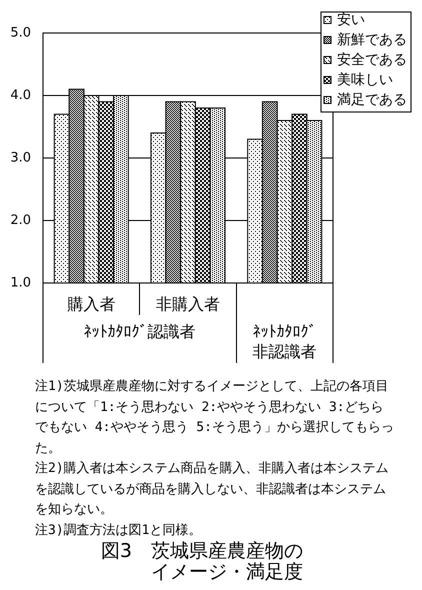 The height and width of the screenshot is (590, 422). Describe the element at coordinates (118, 531) in the screenshot. I see `text: 注3)調査方法は図1と同様。` at that location.